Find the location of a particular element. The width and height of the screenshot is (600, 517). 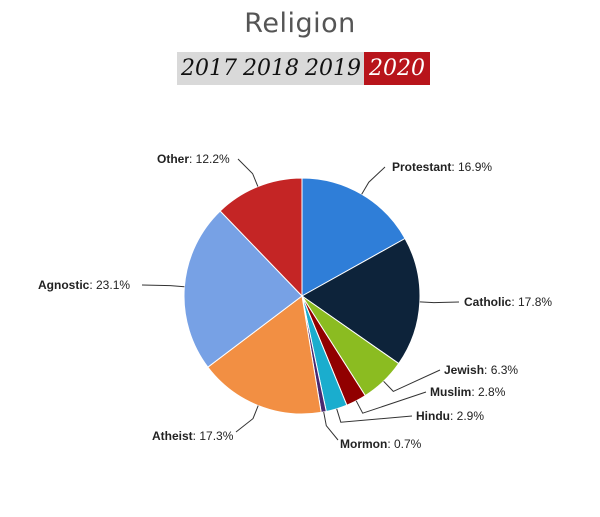

connector-hindu is located at coordinates (374, 415).